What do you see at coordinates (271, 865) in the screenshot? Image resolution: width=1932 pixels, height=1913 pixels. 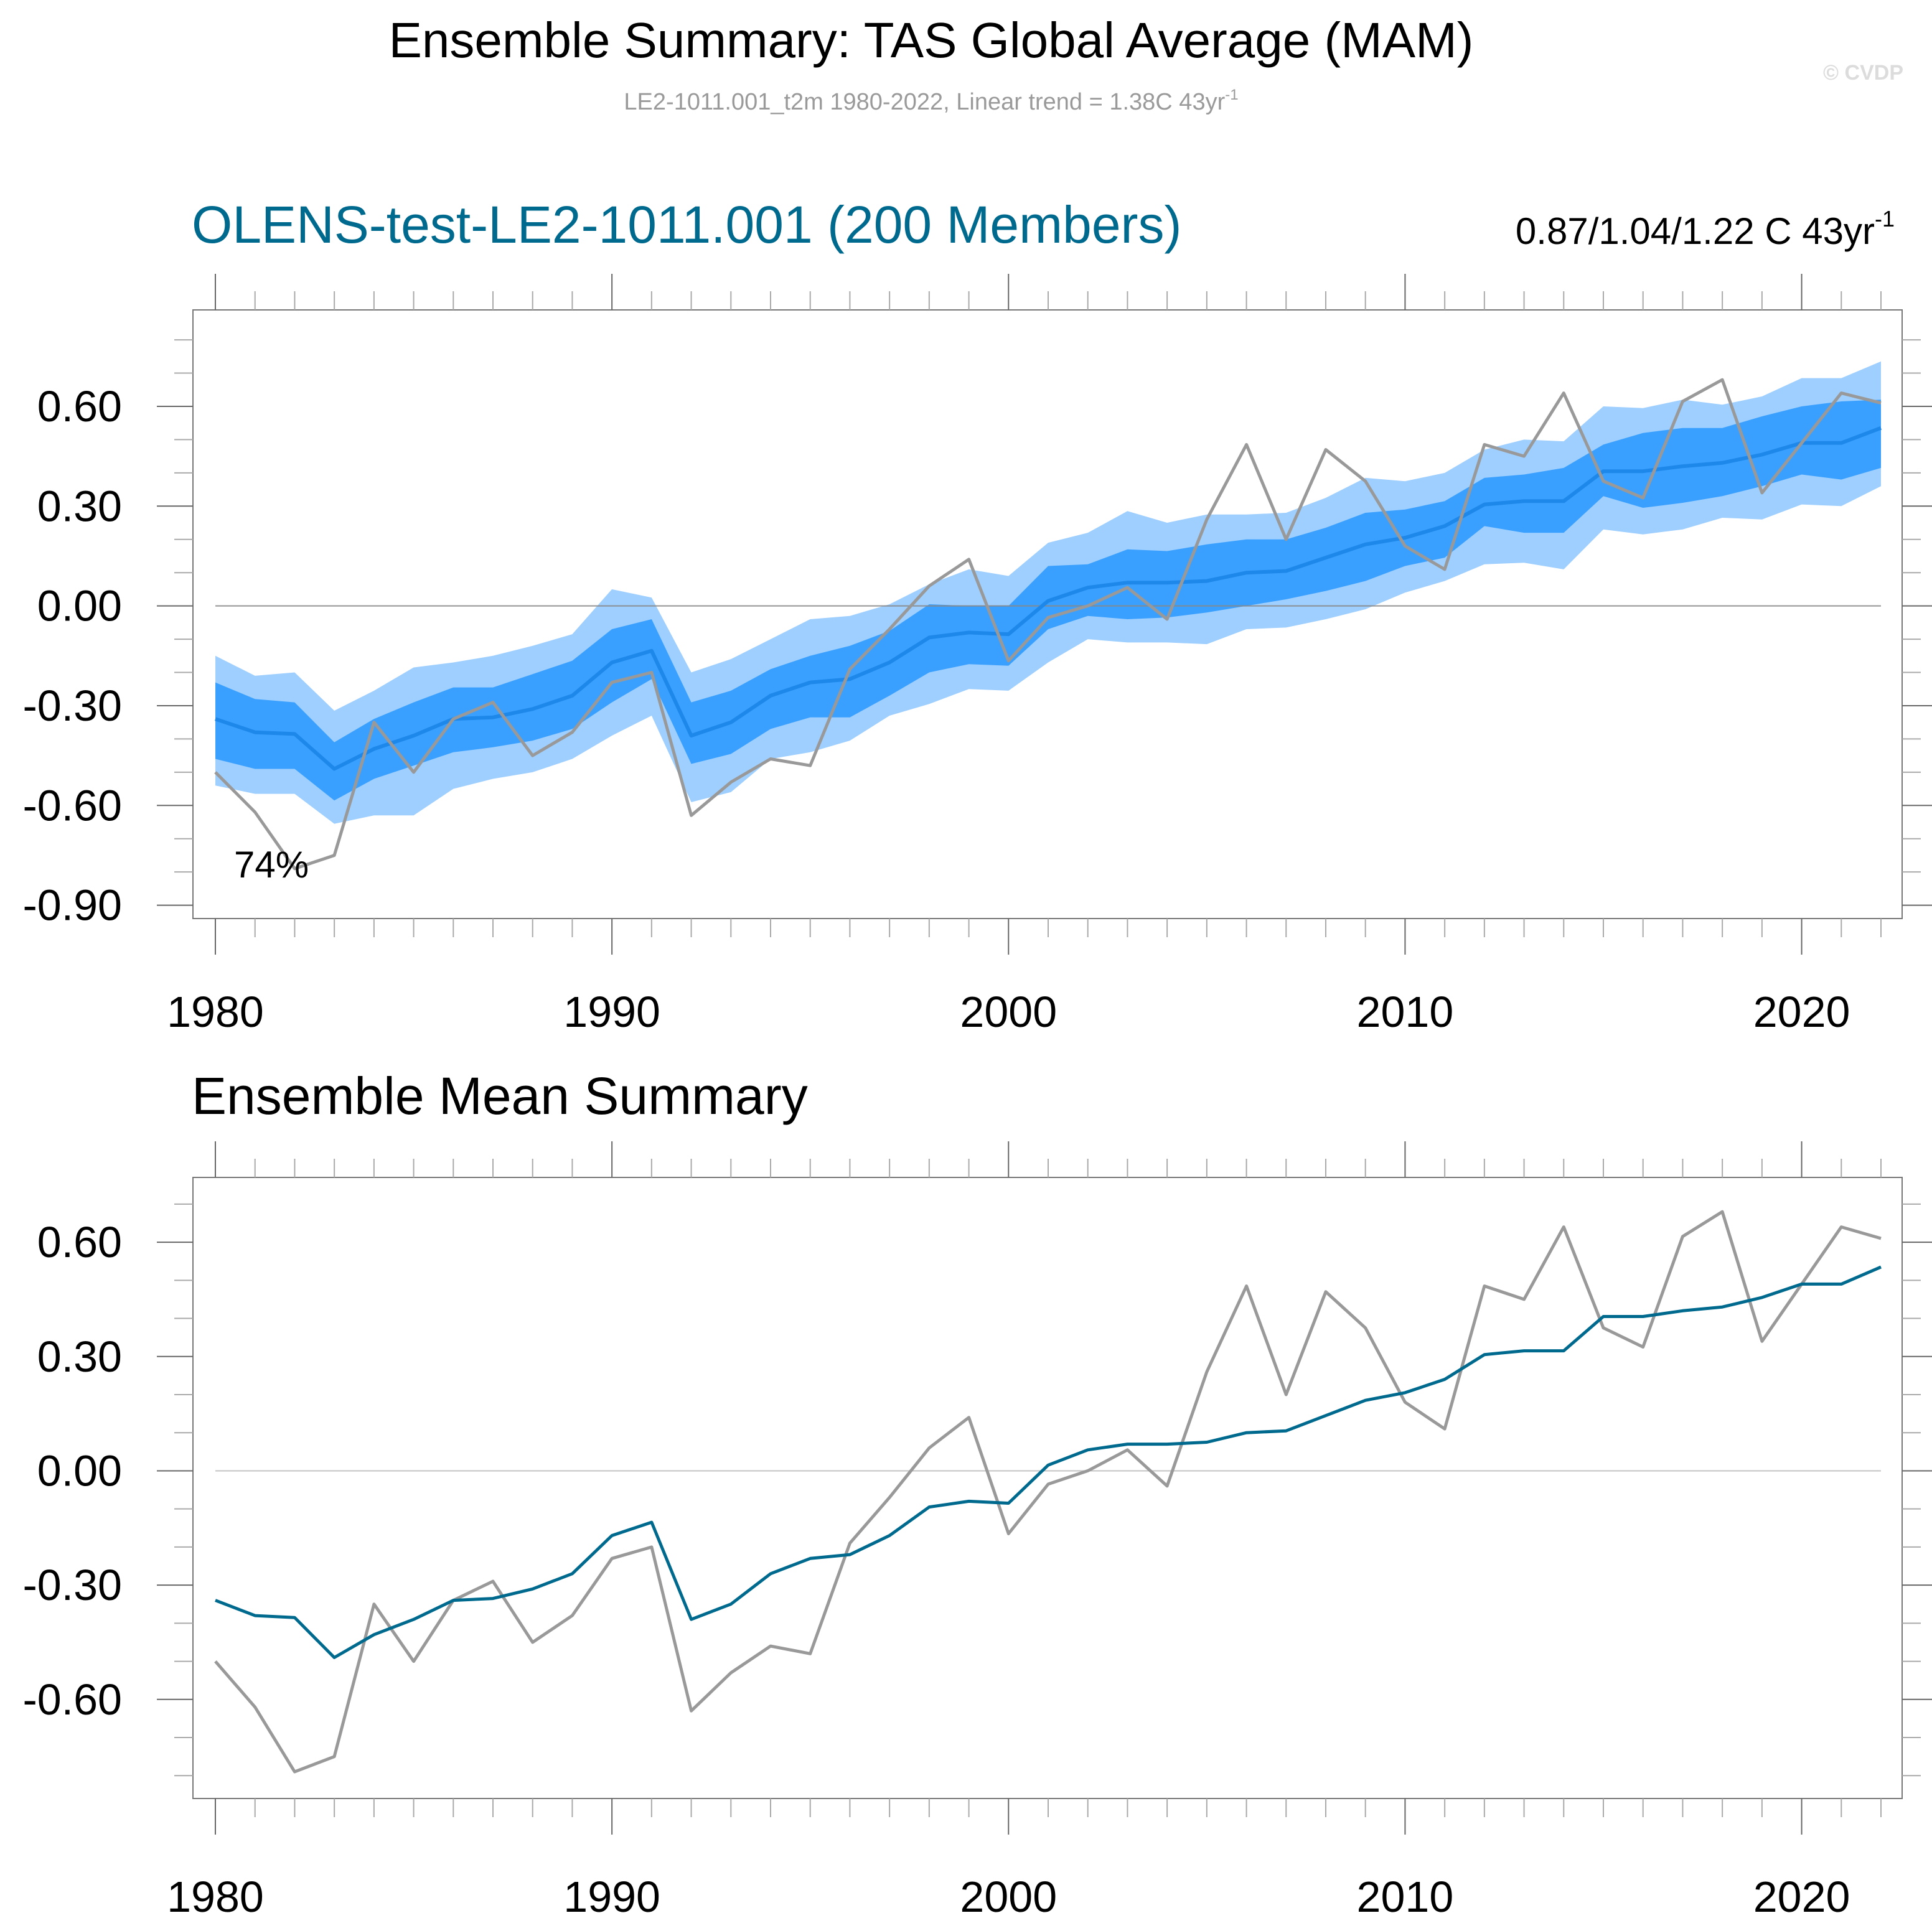 I see `percent-annotation: 74%` at bounding box center [271, 865].